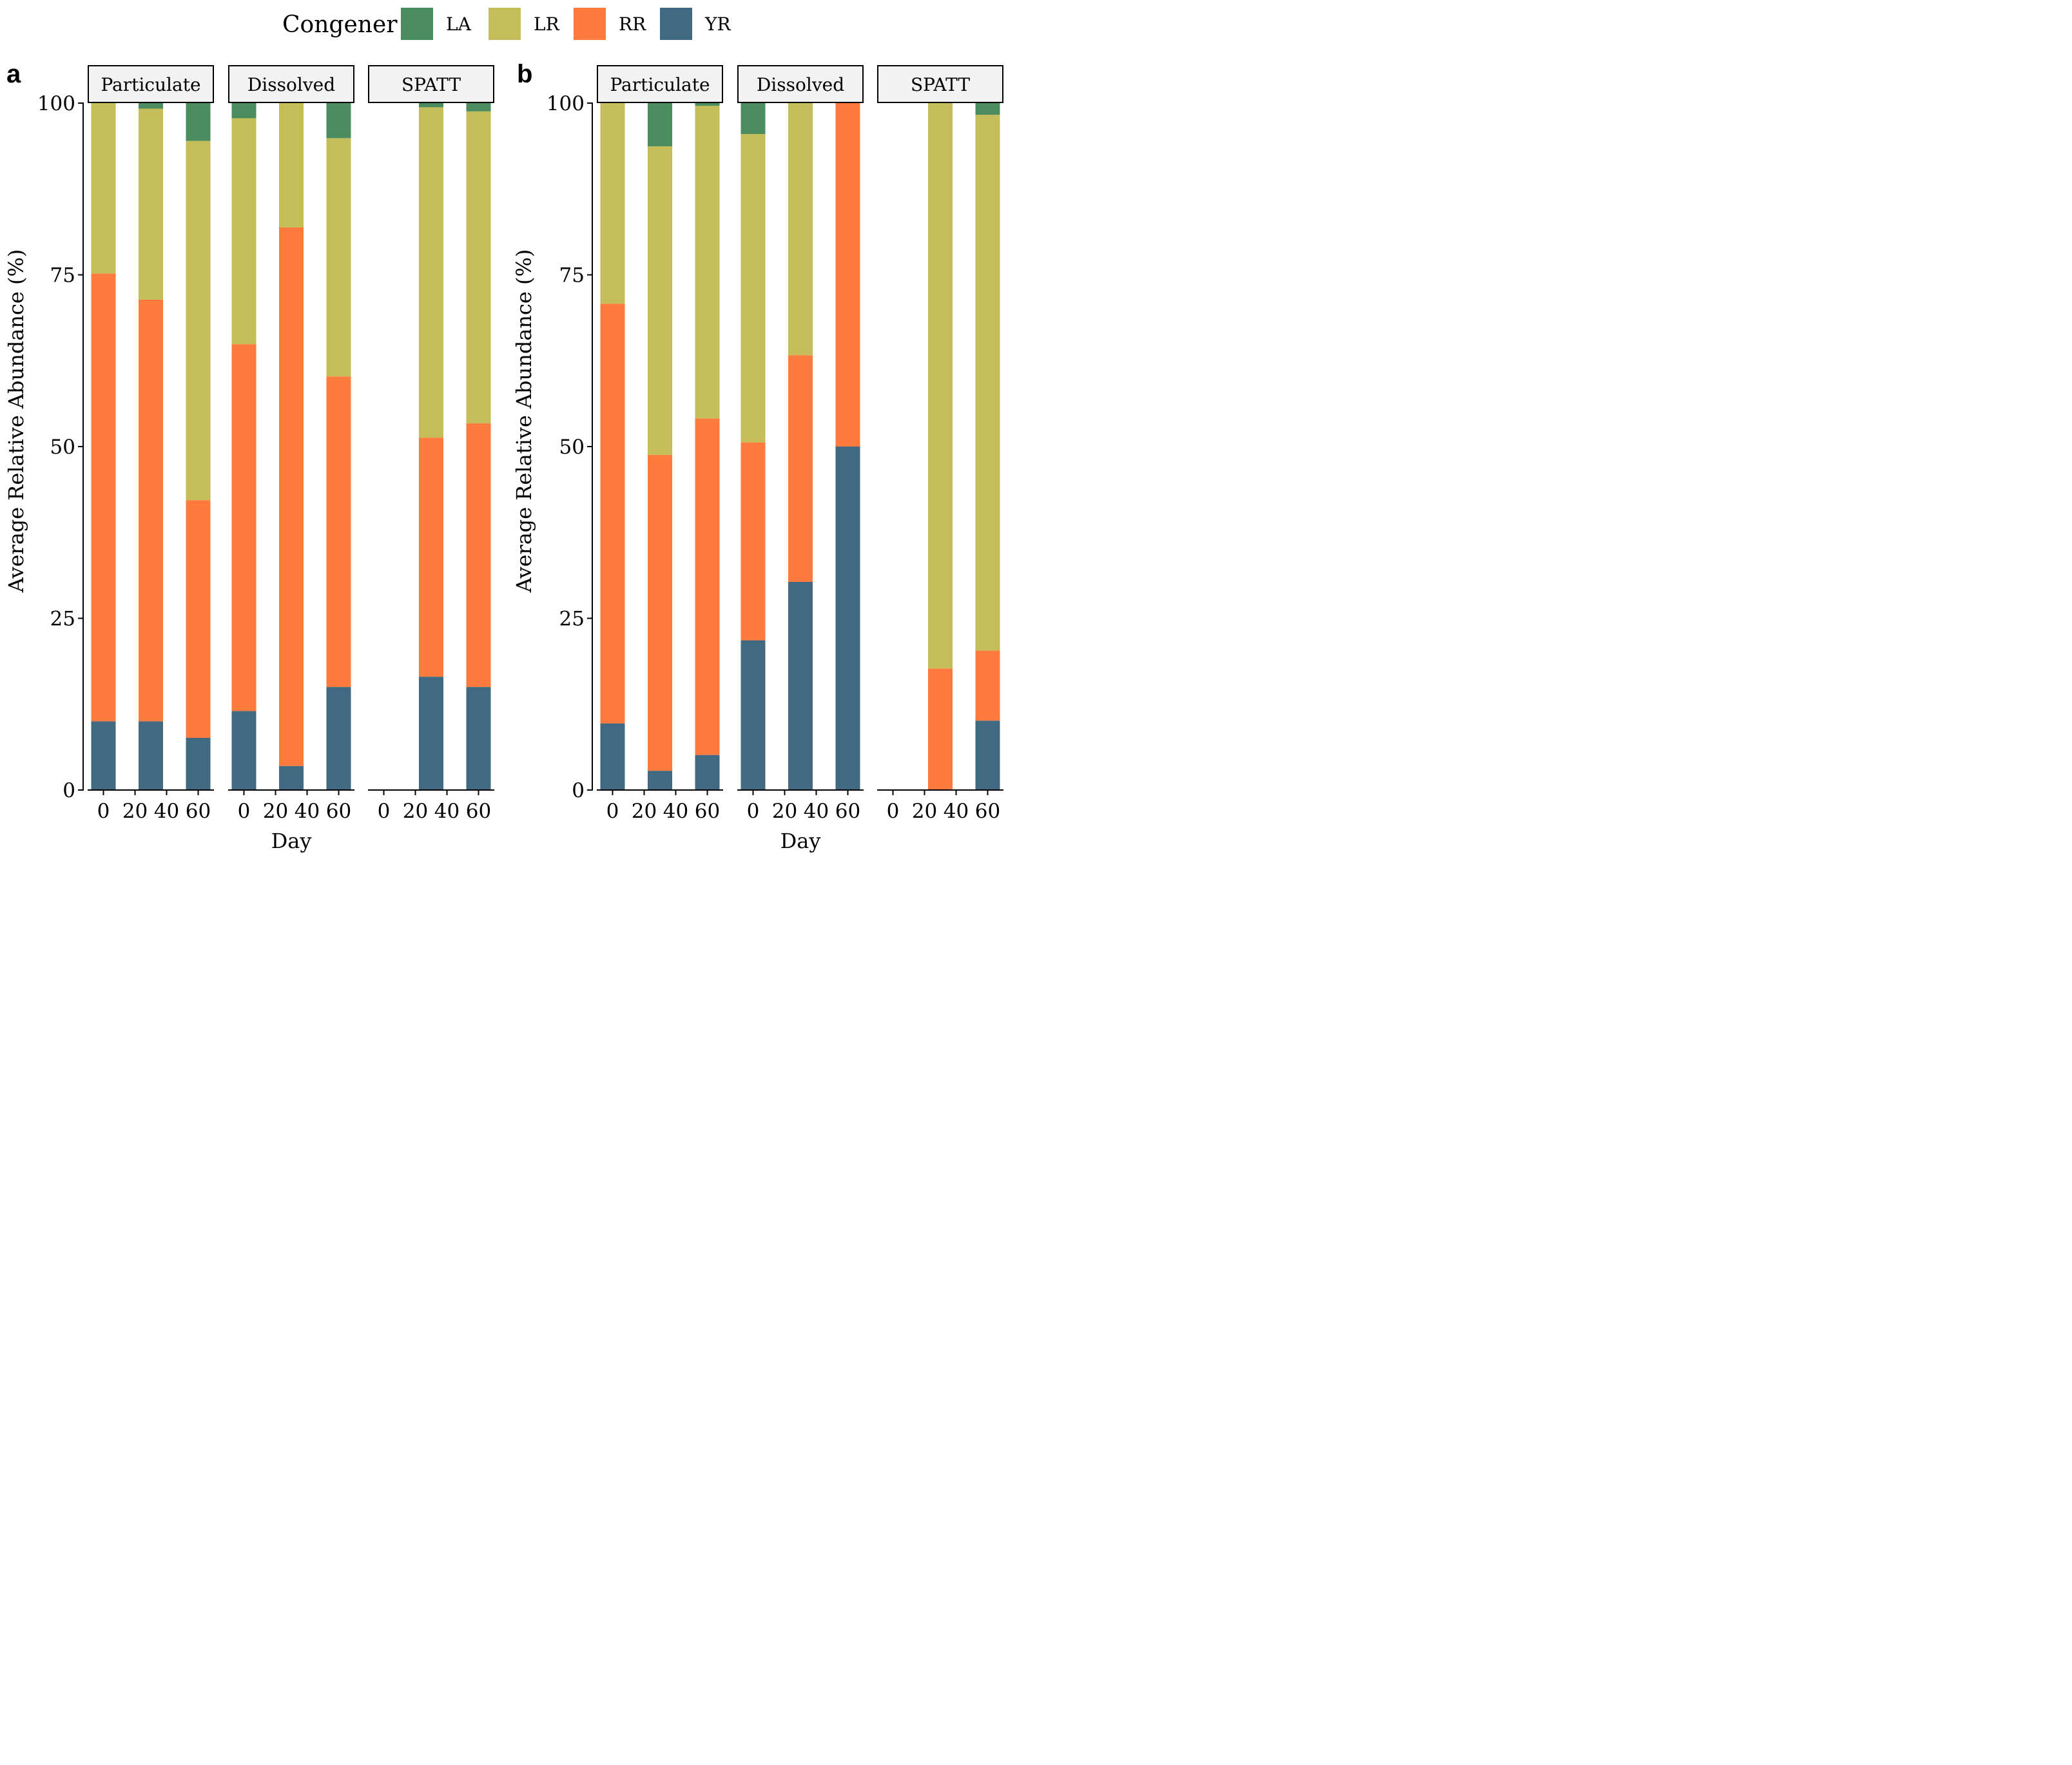 The image size is (2072, 1765). What do you see at coordinates (13, 74) in the screenshot?
I see `panel-letter-a: a` at bounding box center [13, 74].